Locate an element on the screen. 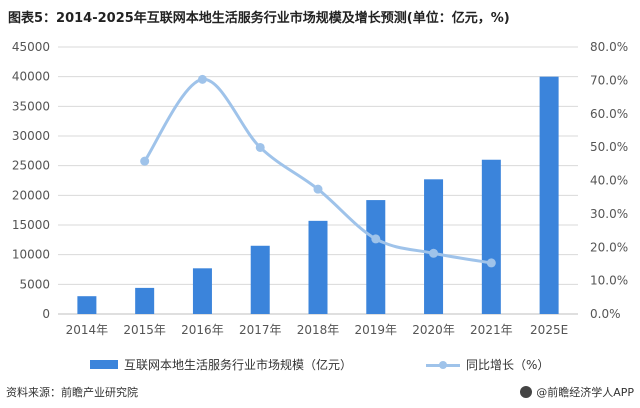 The image size is (640, 408). y-right-tick-label: 60.0% is located at coordinates (609, 114).